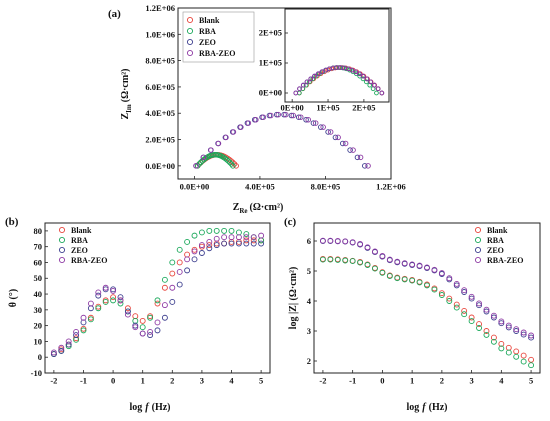 This screenshot has height=421, width=550. What do you see at coordinates (363, 108) in the screenshot?
I see `inset-xtick-label: 2E+05` at bounding box center [363, 108].